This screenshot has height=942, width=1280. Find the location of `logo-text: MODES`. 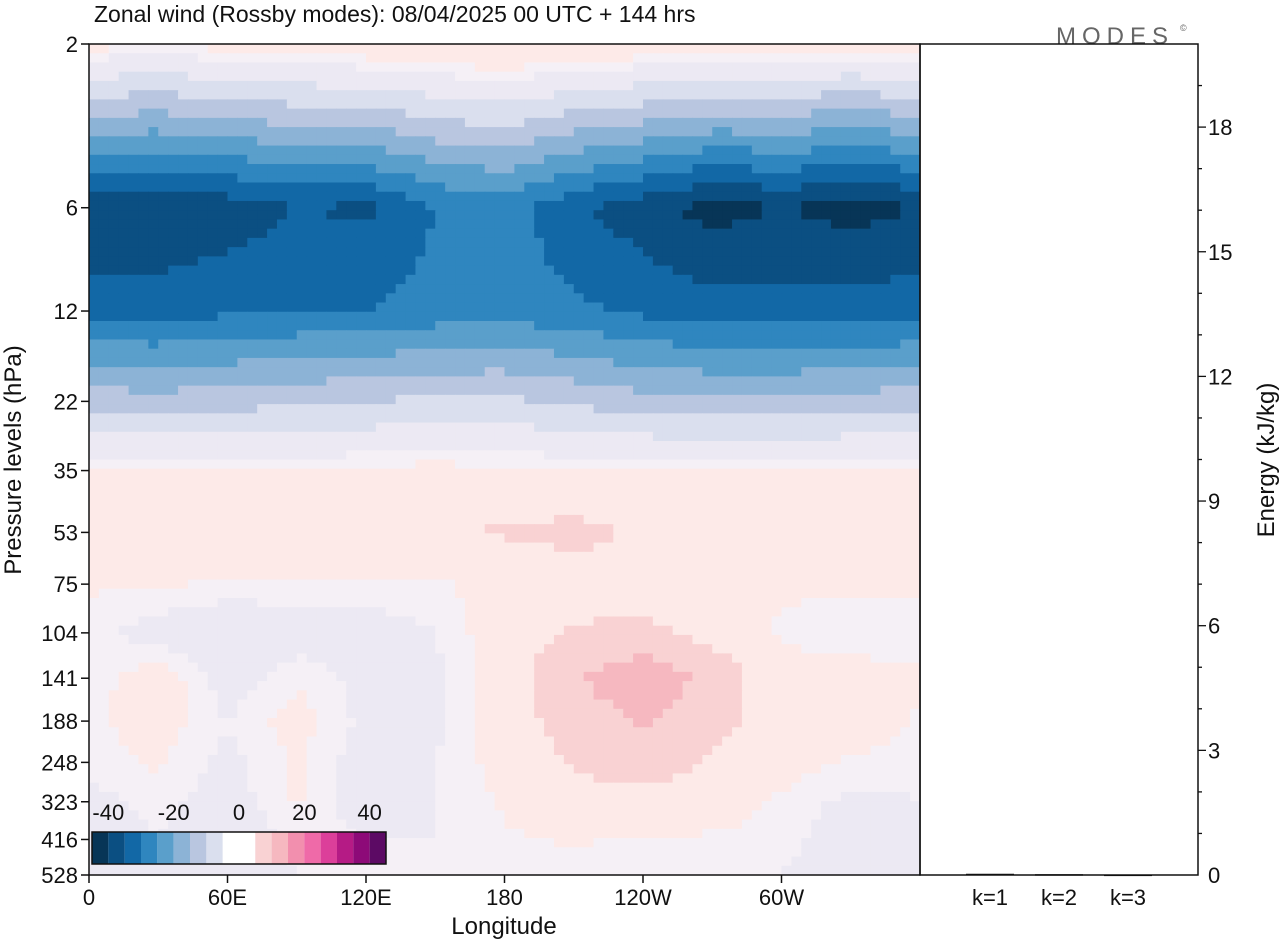

logo-text: MODES is located at coordinates (1115, 36).